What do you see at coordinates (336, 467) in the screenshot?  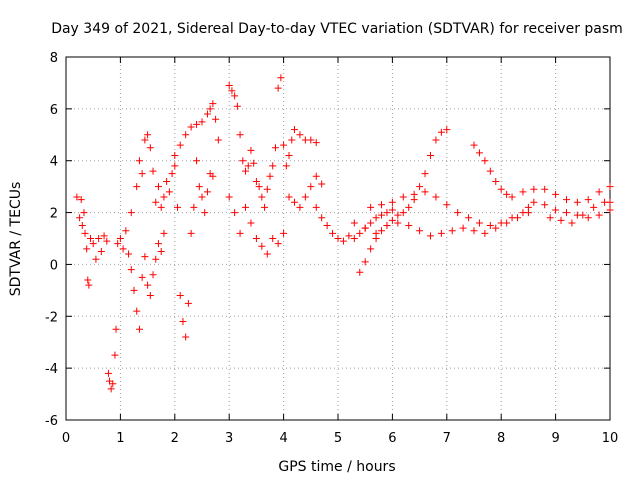 I see `x-axis-label: GPS time / hours` at bounding box center [336, 467].